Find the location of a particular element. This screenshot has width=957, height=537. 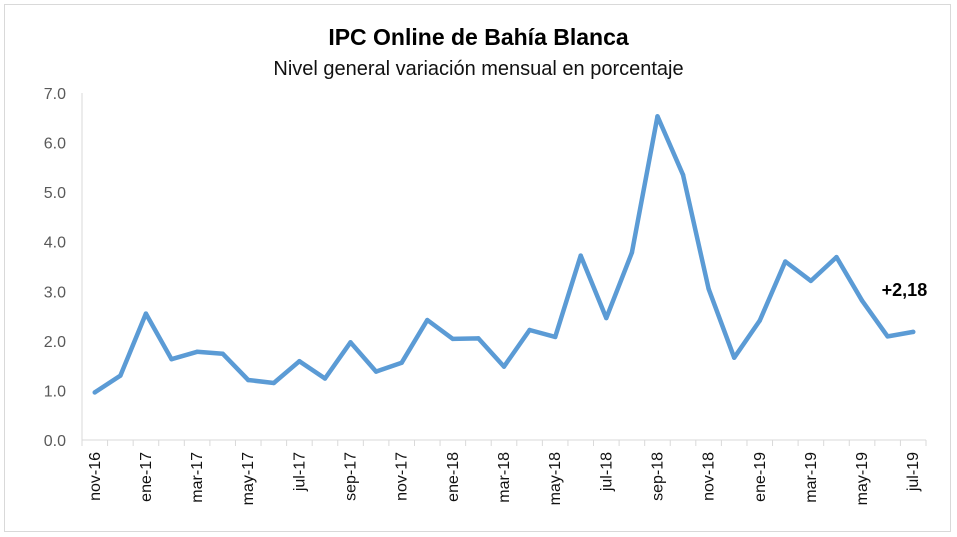

x-tick-label: mar-18 is located at coordinates (504, 477).